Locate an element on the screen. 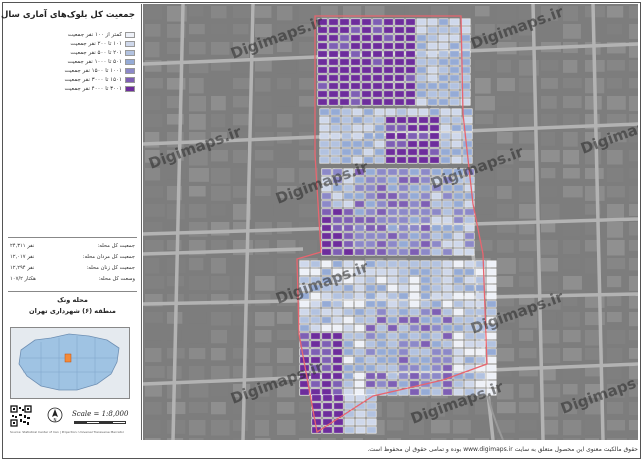 Image resolution: width=643 pixels, height=461 pixels. road is located at coordinates (223, 251).